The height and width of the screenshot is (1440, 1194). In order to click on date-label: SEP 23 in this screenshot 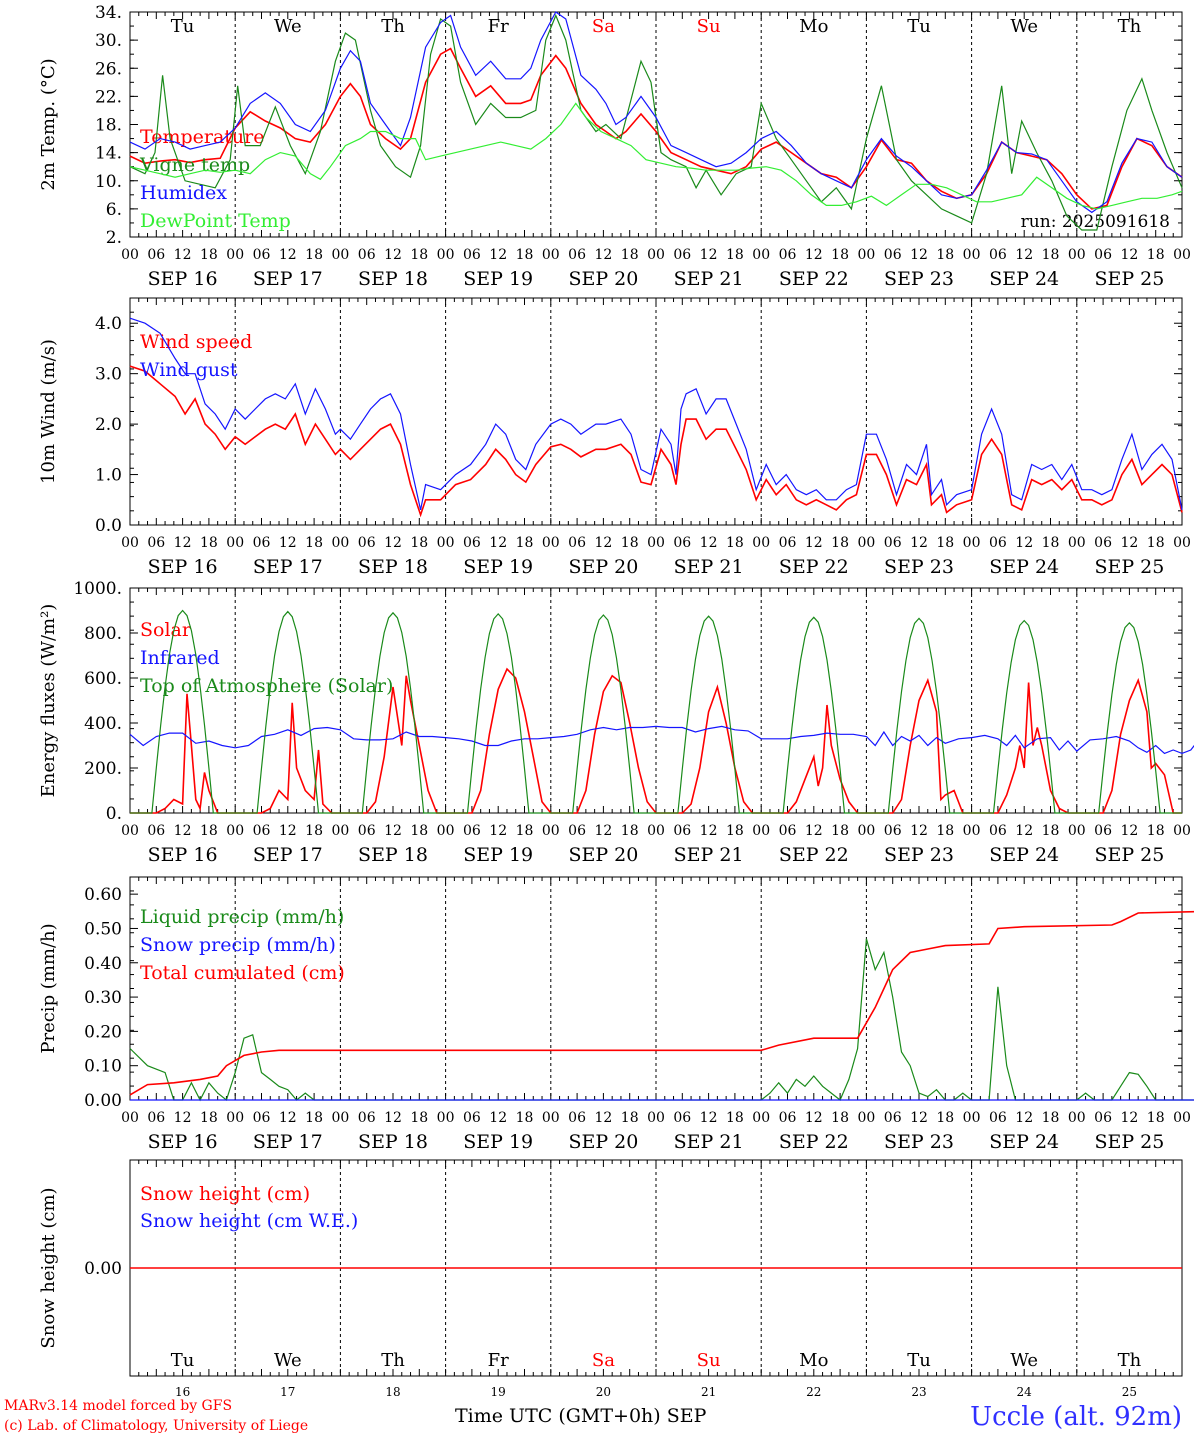, I will do `click(919, 279)`.